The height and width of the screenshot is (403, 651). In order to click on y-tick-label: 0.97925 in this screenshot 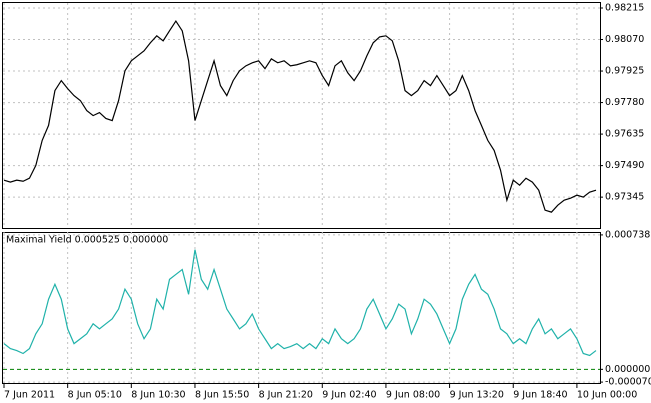, I will do `click(624, 71)`.